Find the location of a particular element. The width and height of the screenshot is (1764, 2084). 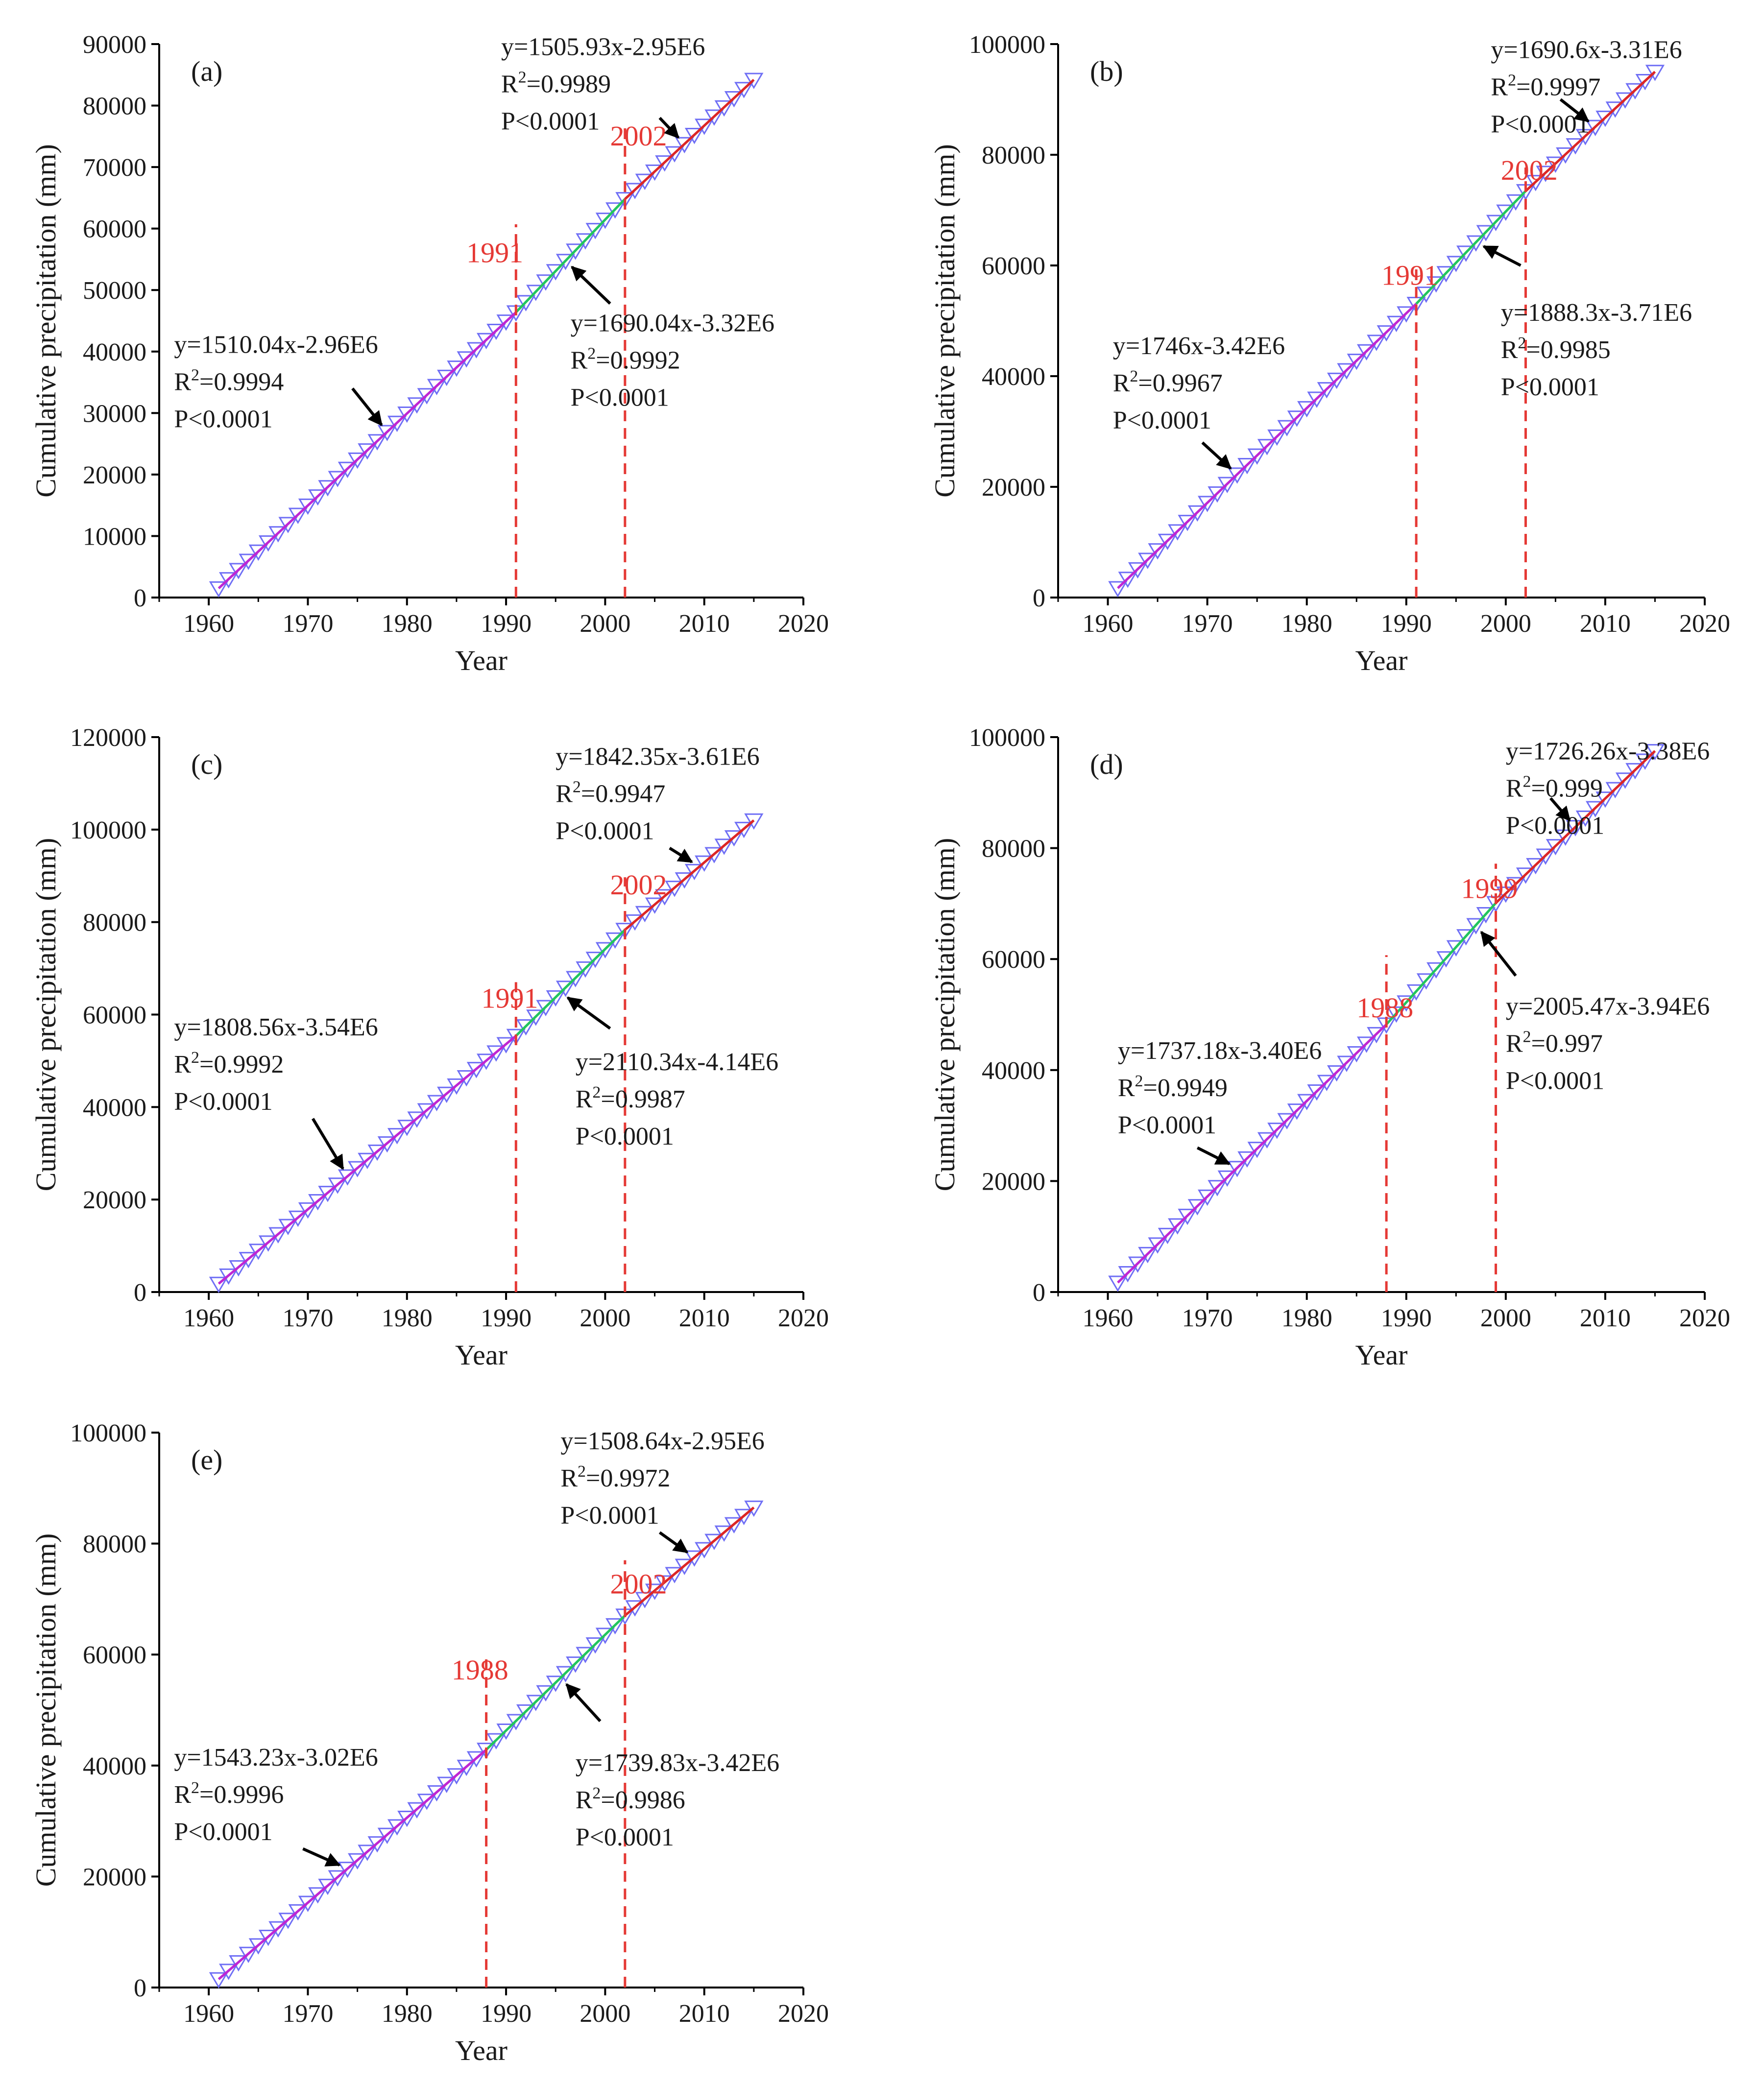

fit-annotation-3: y=1726.26x-3.38E6 R2=0.999 P<0.0001 is located at coordinates (1608, 788).